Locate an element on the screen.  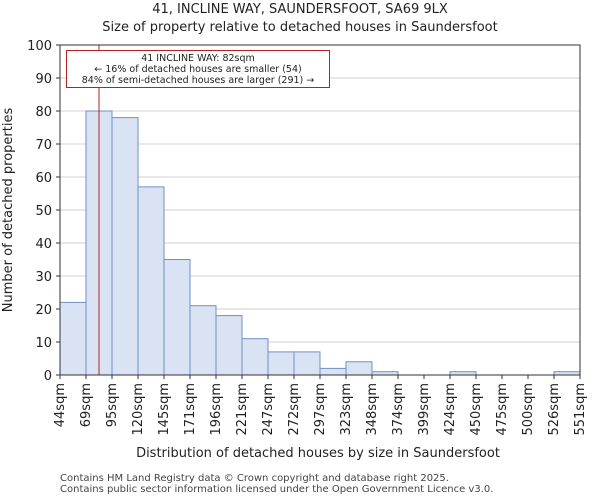
x-tick-label: 95sqm is located at coordinates (112, 405).